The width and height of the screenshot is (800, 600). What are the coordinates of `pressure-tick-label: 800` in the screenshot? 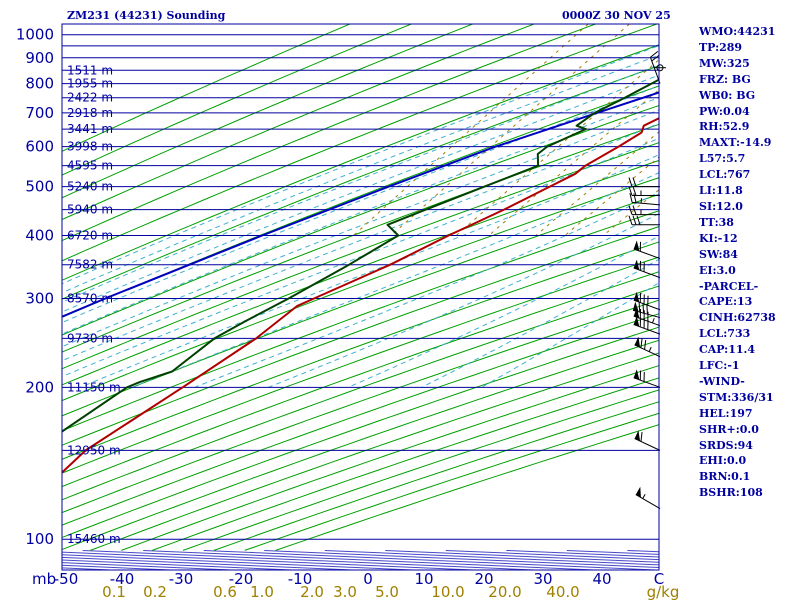 It's located at (39, 84).